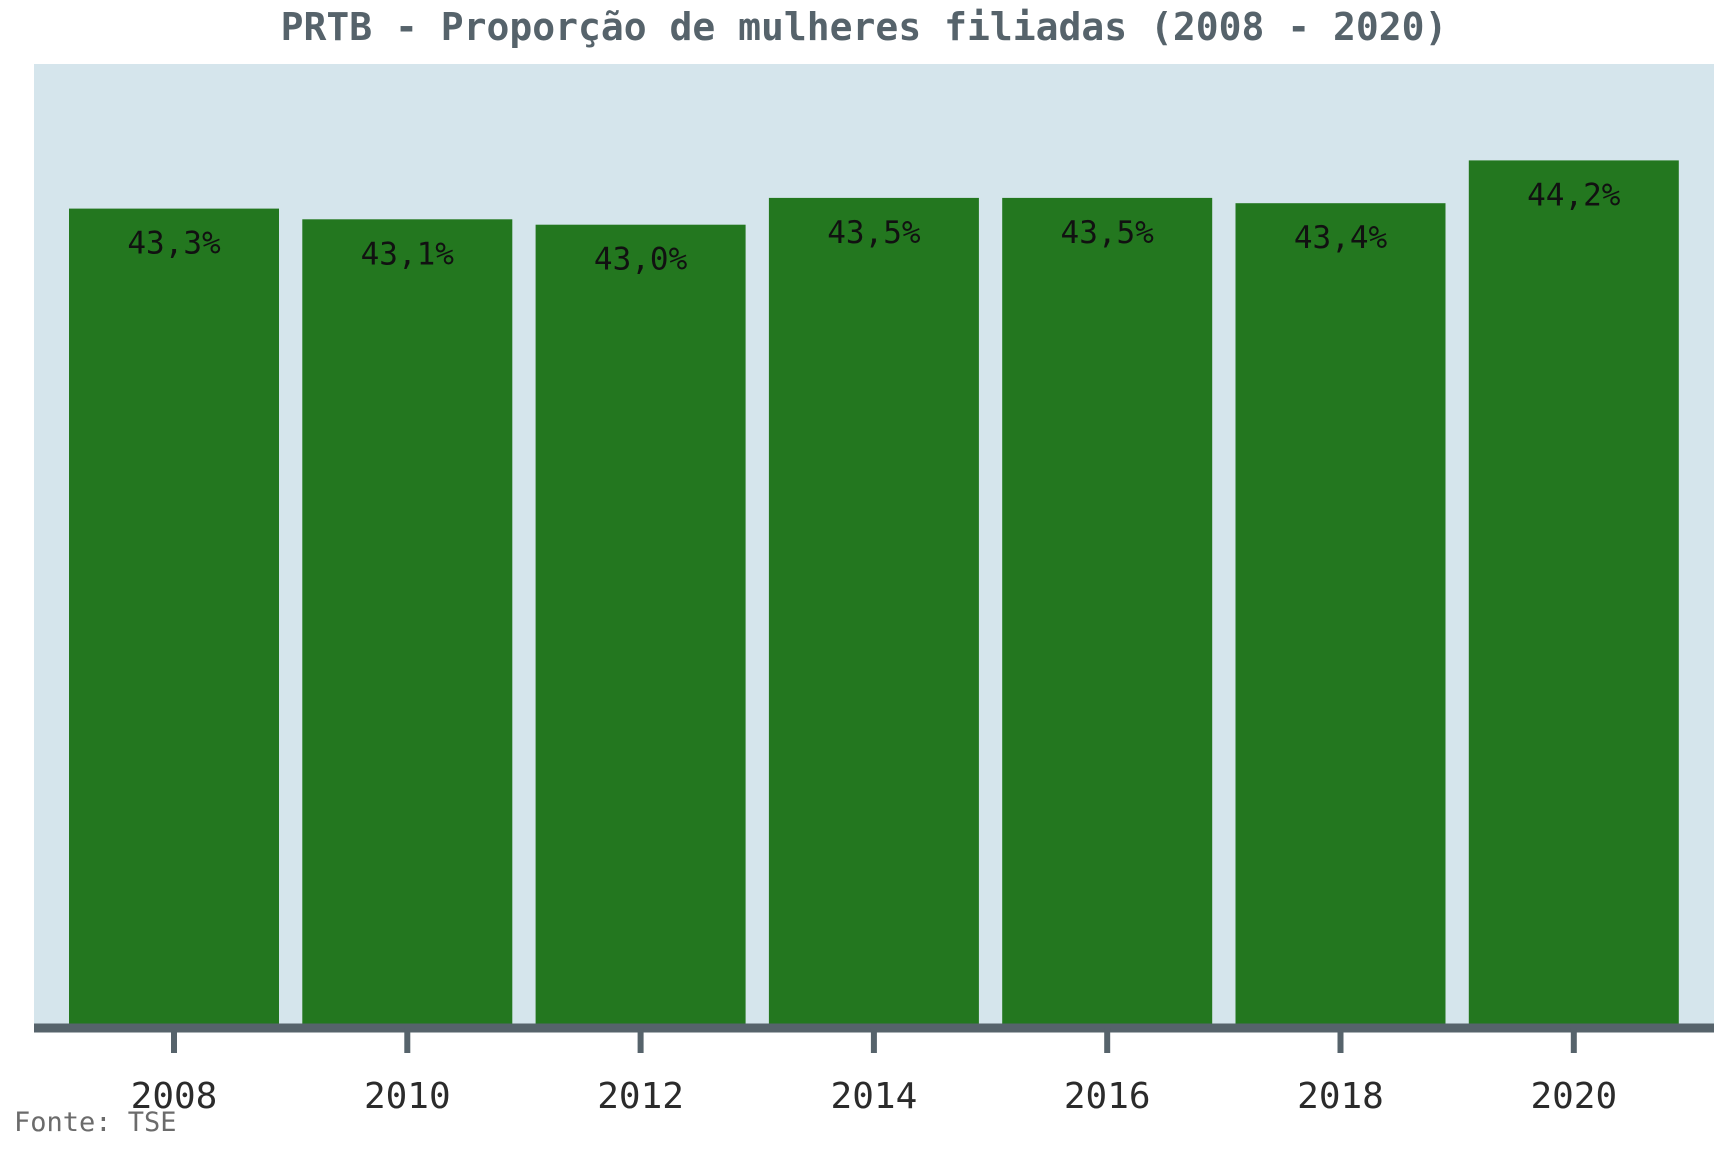  What do you see at coordinates (1573, 1096) in the screenshot?
I see `x-tick-label-2020: 2020` at bounding box center [1573, 1096].